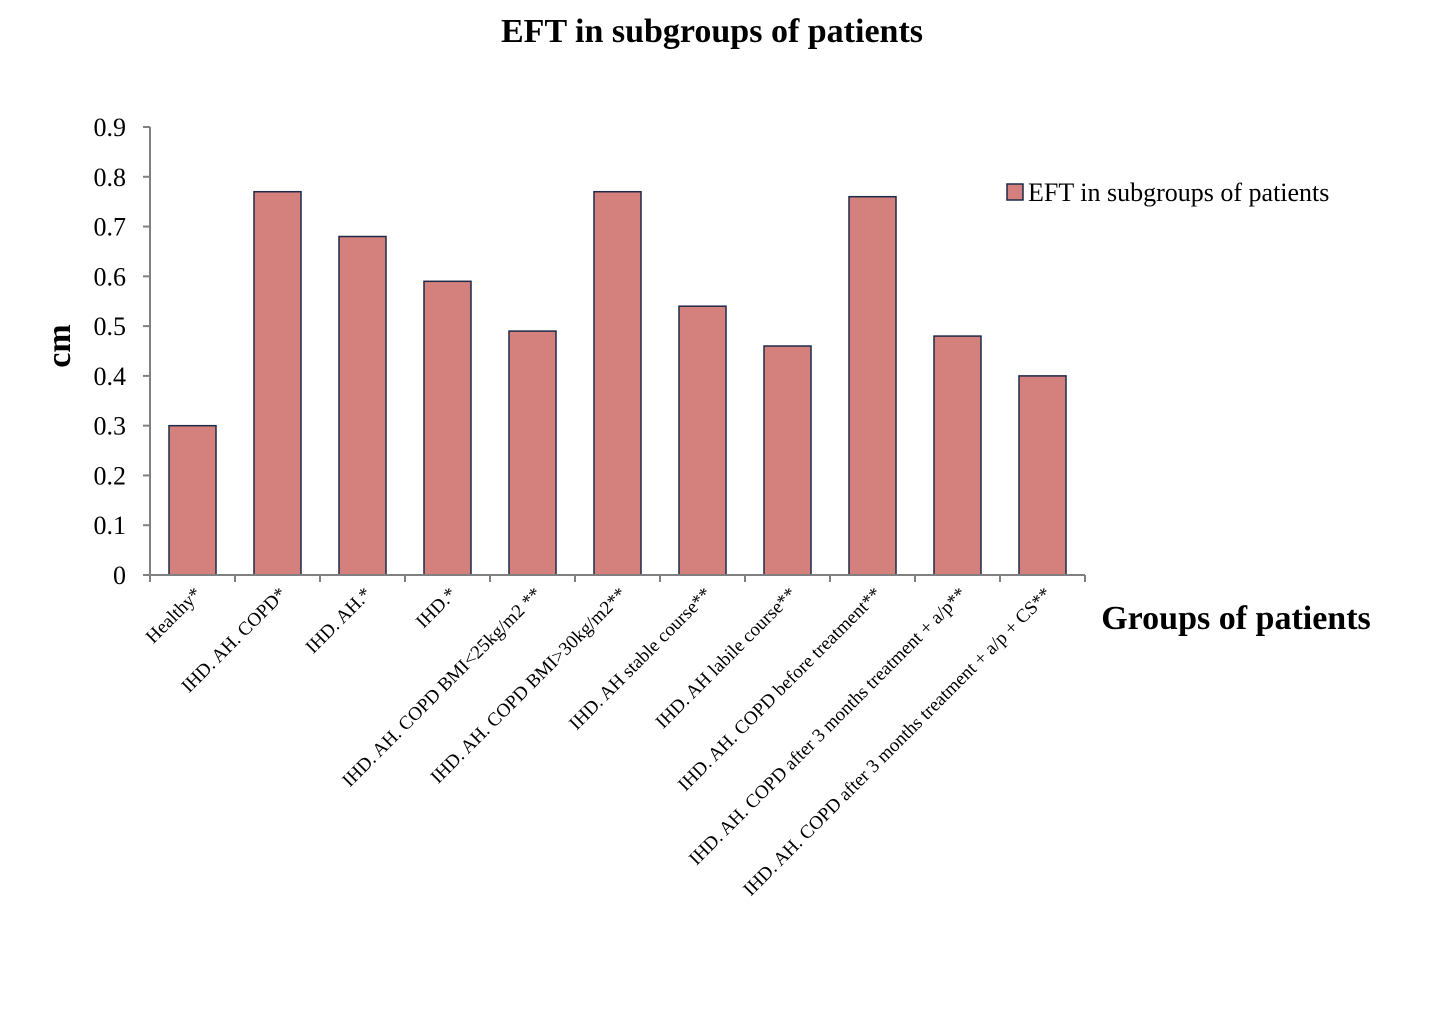 This screenshot has height=1009, width=1431. Describe the element at coordinates (726, 658) in the screenshot. I see `x-tick-label-7: IHD. AH labile course**` at that location.